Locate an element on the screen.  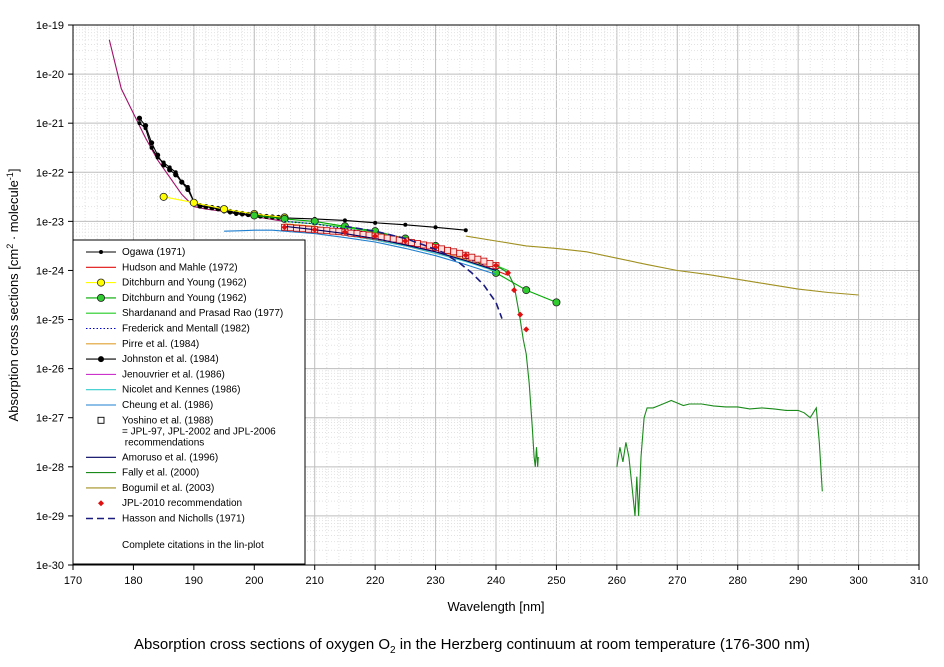
legend-label: Ogawa (1971) is located at coordinates (153, 252).